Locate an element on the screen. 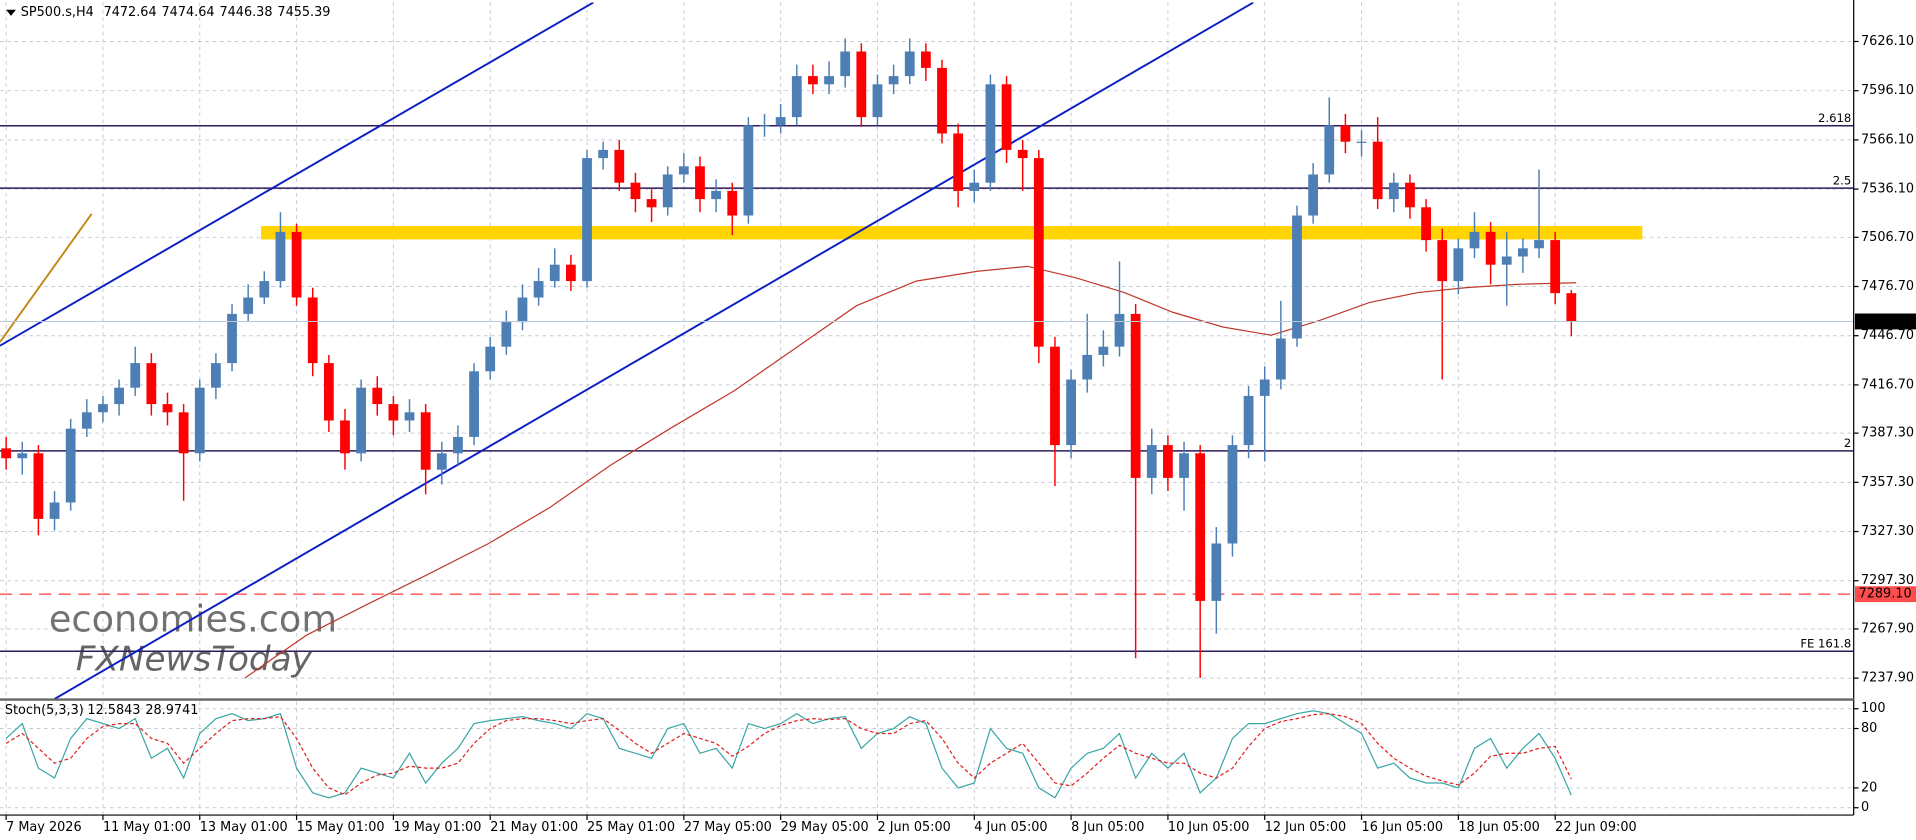 The height and width of the screenshot is (840, 1916). header-high: 7474.64 is located at coordinates (188, 12).